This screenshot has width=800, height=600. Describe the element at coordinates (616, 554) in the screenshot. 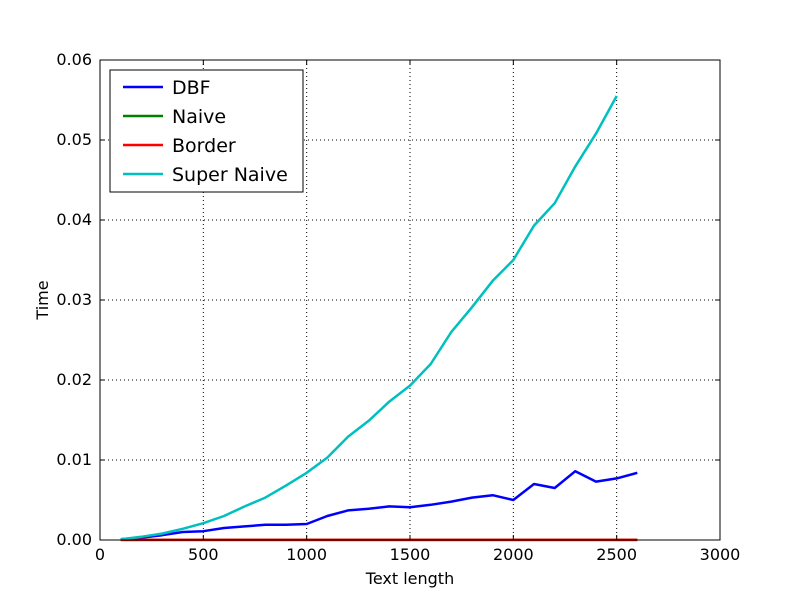

I see `x-tick-label: 2500` at that location.